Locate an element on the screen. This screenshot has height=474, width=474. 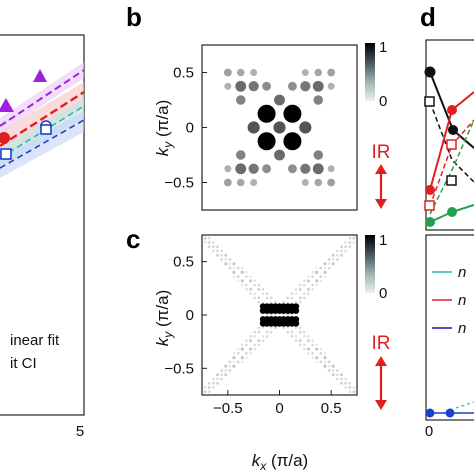
legend-label-n3: n is located at coordinates (462, 328).